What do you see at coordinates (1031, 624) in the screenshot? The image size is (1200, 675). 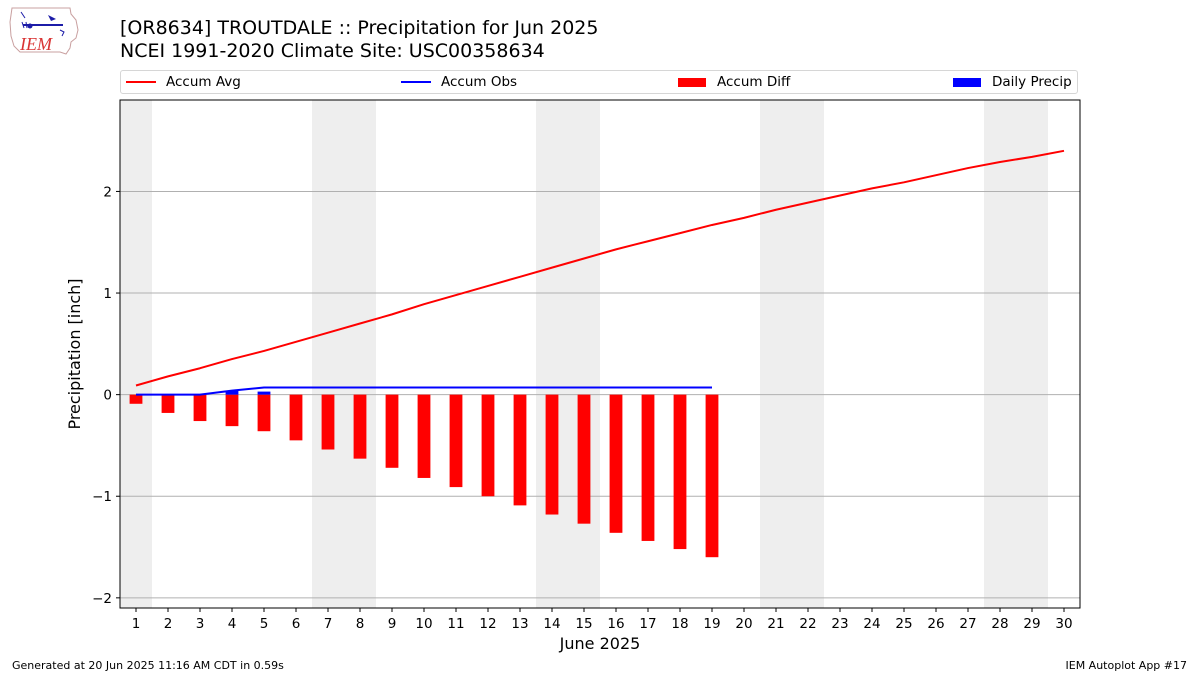 I see `x-tick-label: 29` at bounding box center [1031, 624].